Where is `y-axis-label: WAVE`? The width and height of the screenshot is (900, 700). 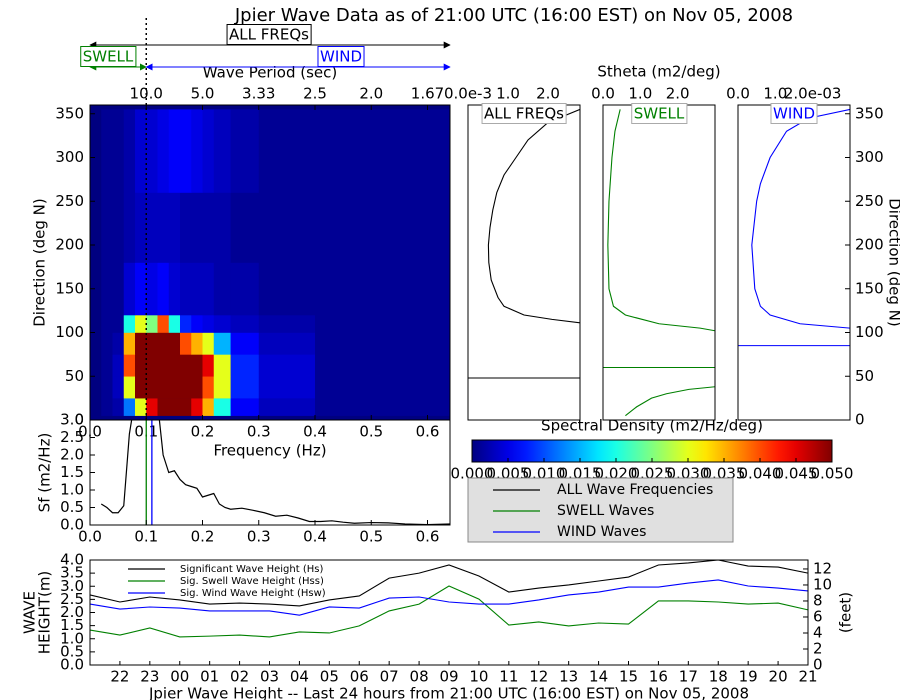
y-axis-label: WAVE is located at coordinates (30, 612).